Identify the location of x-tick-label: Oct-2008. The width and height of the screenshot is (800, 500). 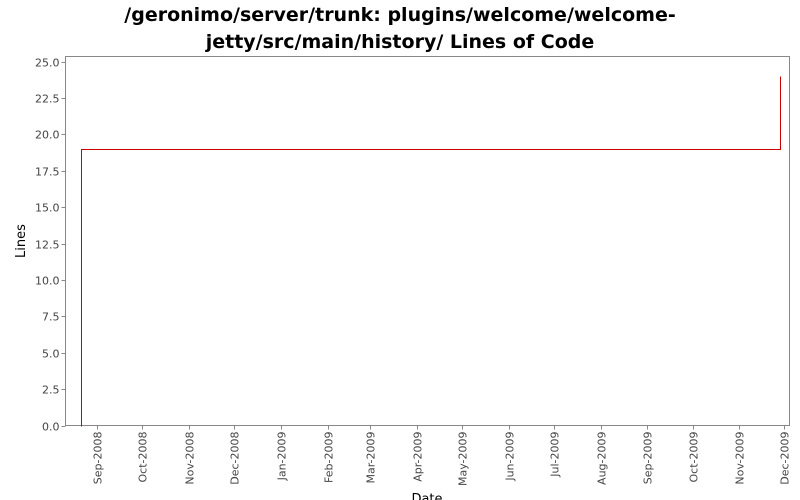
(143, 457).